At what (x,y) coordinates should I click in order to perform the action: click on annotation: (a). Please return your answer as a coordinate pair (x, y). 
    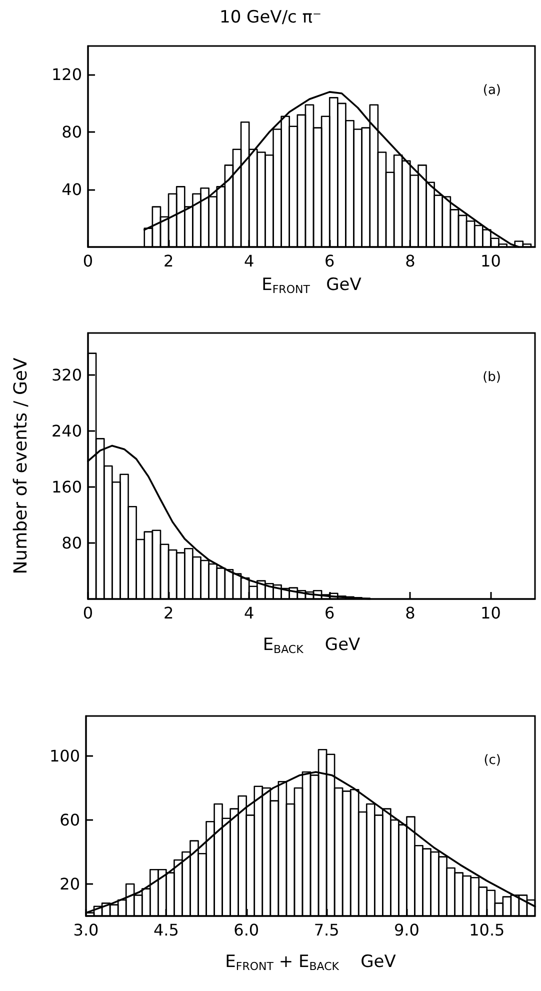
    Looking at the image, I should click on (492, 90).